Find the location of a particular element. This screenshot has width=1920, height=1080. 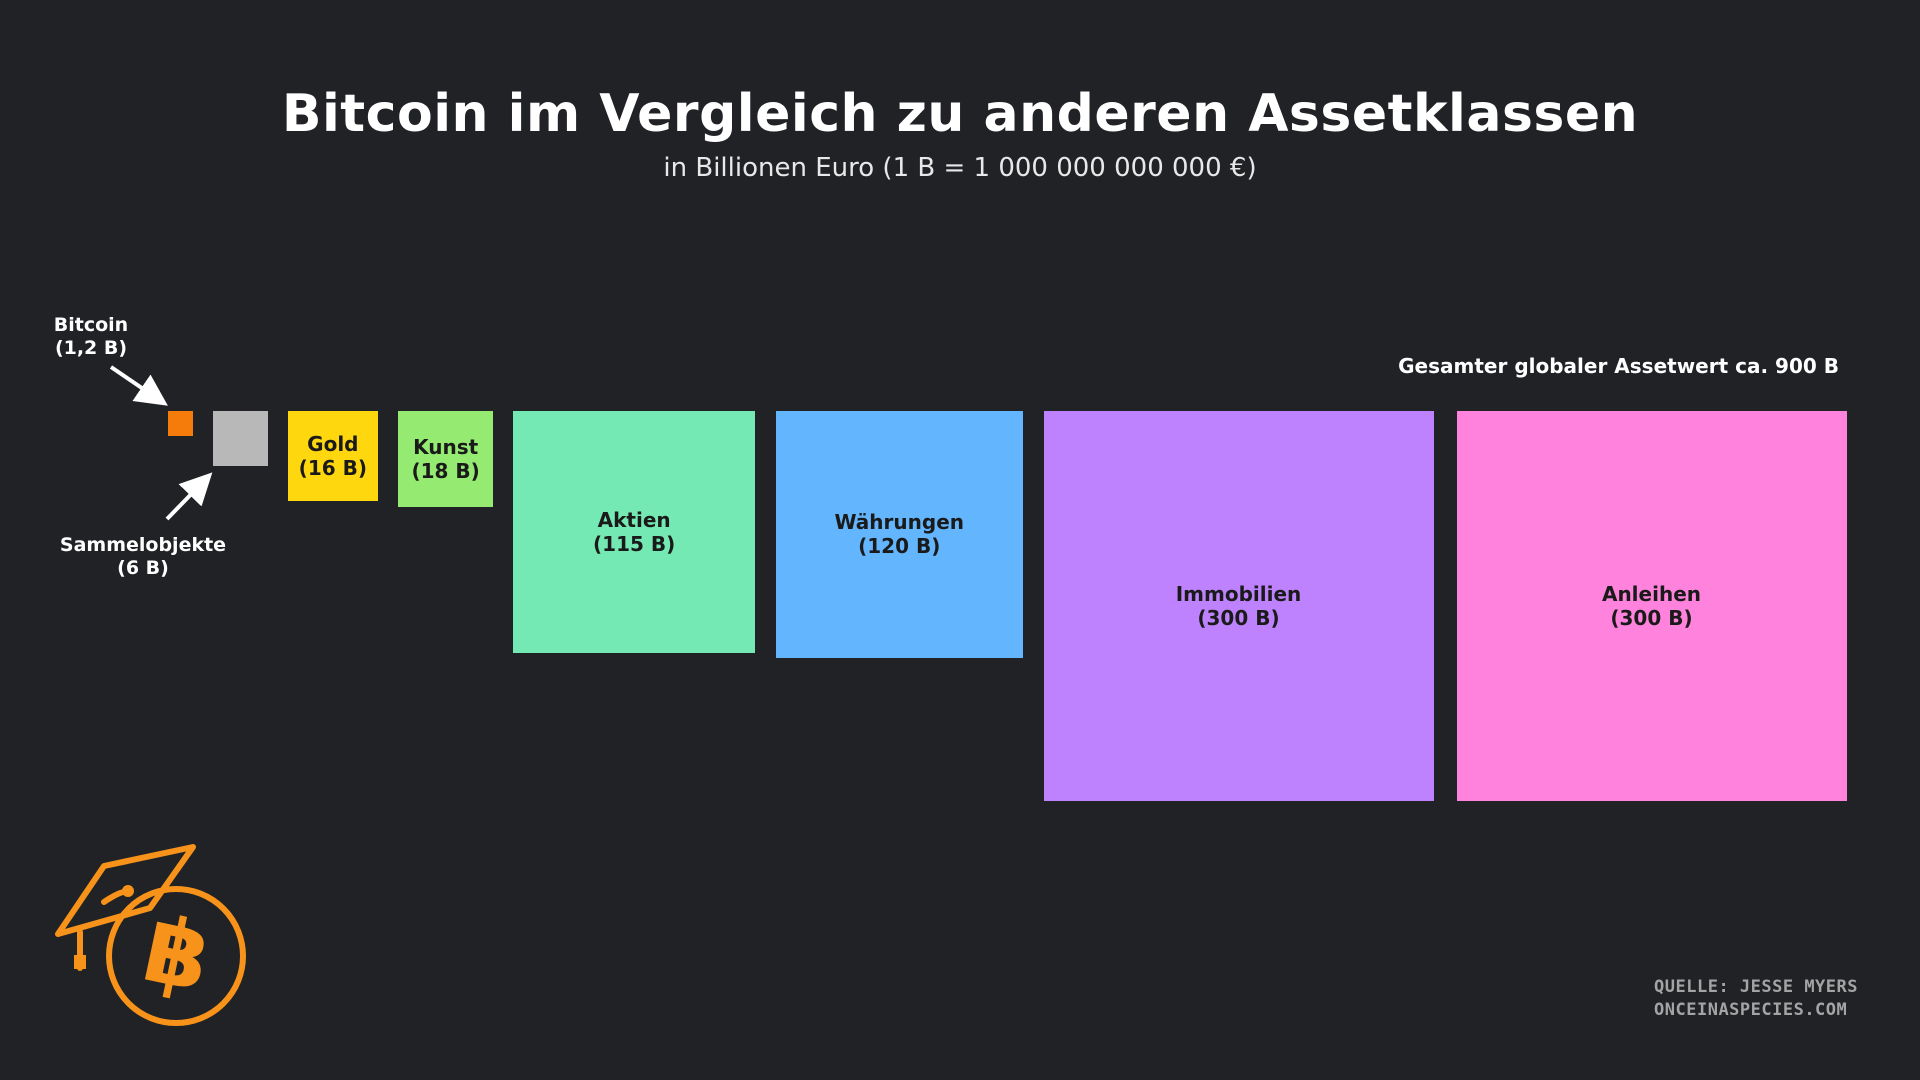

square-label-gold: Gold (16 B) is located at coordinates (333, 456).